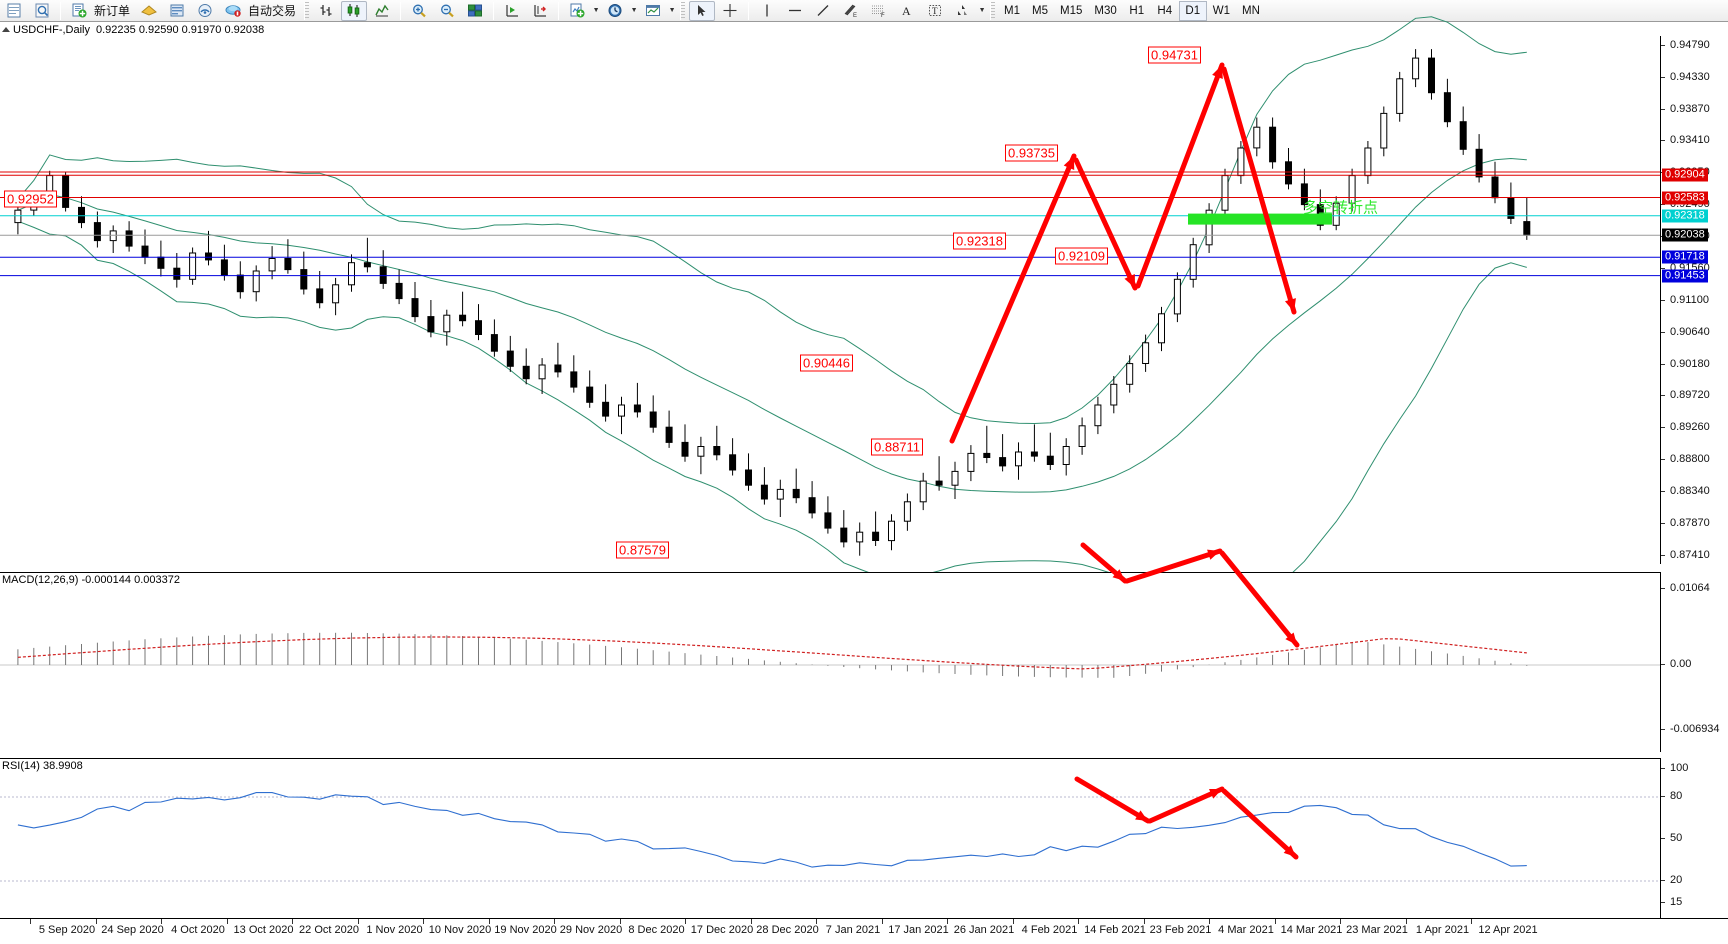 The height and width of the screenshot is (944, 1728). Describe the element at coordinates (596, 10) in the screenshot. I see `indicators-dropdown-icon: ▼` at that location.